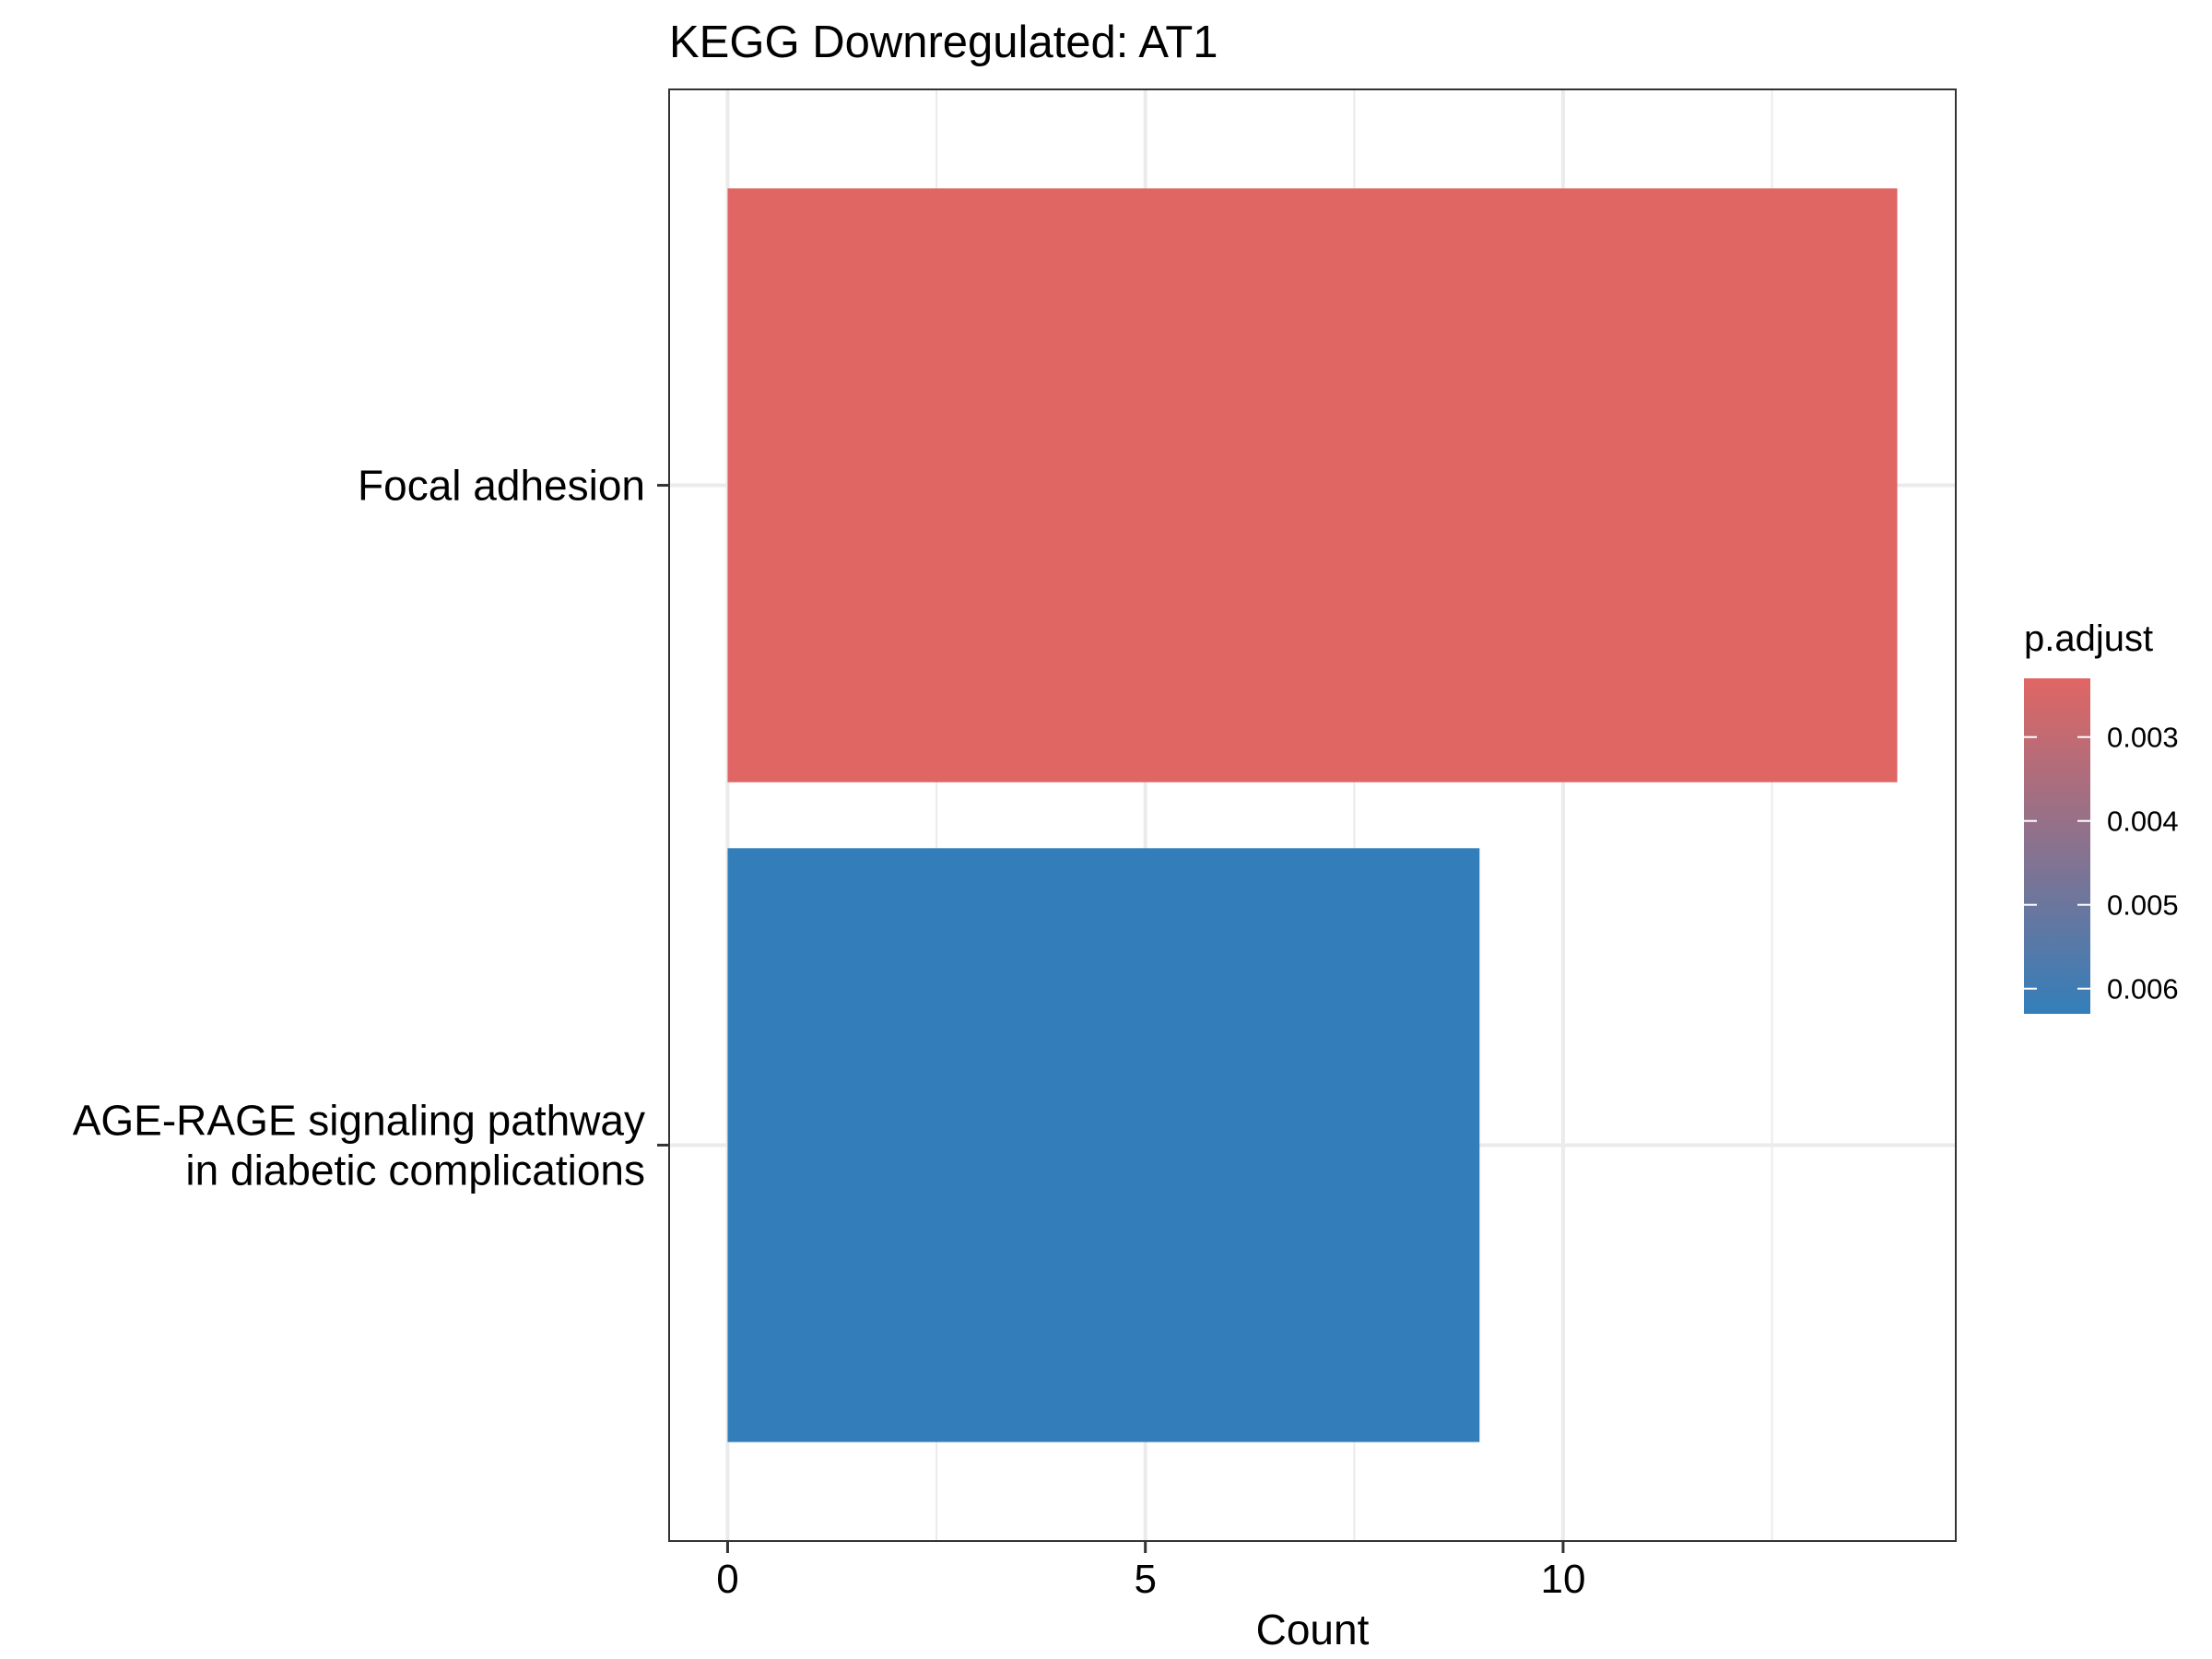  I want to click on legend-tick-label: 0.005, so click(2143, 905).